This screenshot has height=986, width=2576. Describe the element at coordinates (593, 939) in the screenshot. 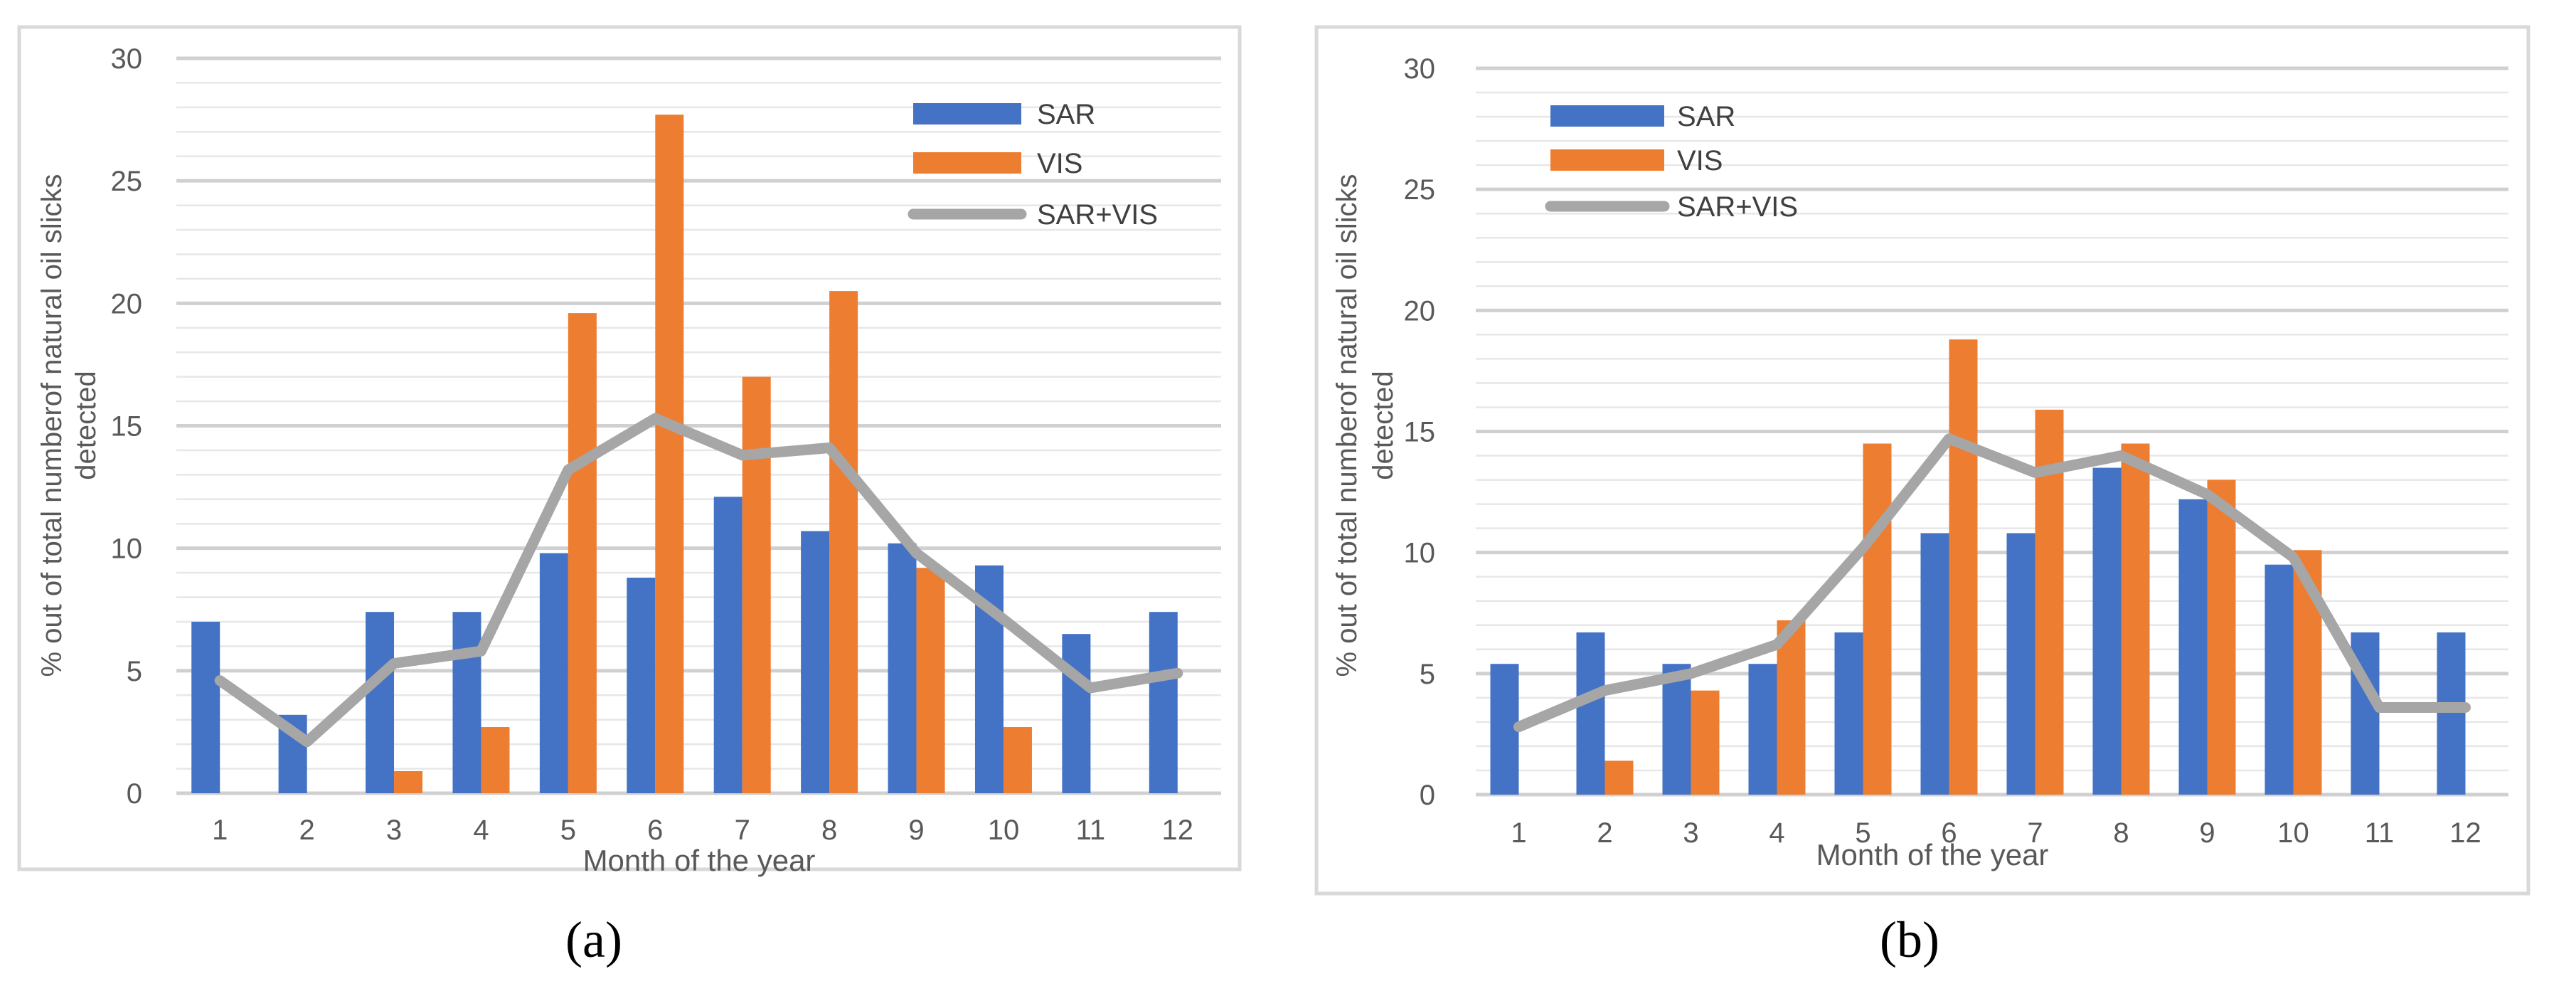

I see `panel-label: (a)` at that location.